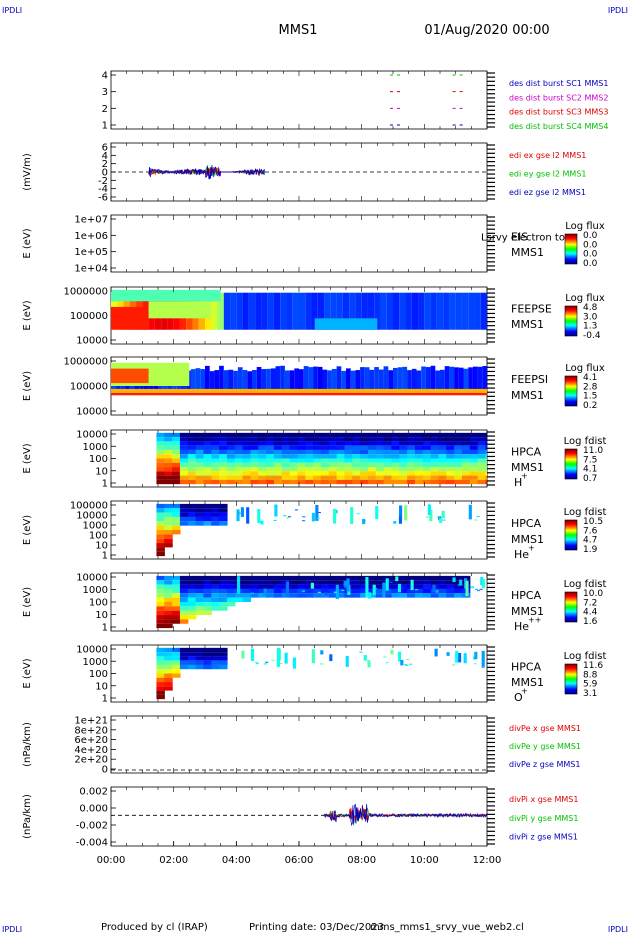 The image size is (630, 934). What do you see at coordinates (320, 673) in the screenshot?
I see `spectrogram` at bounding box center [320, 673].